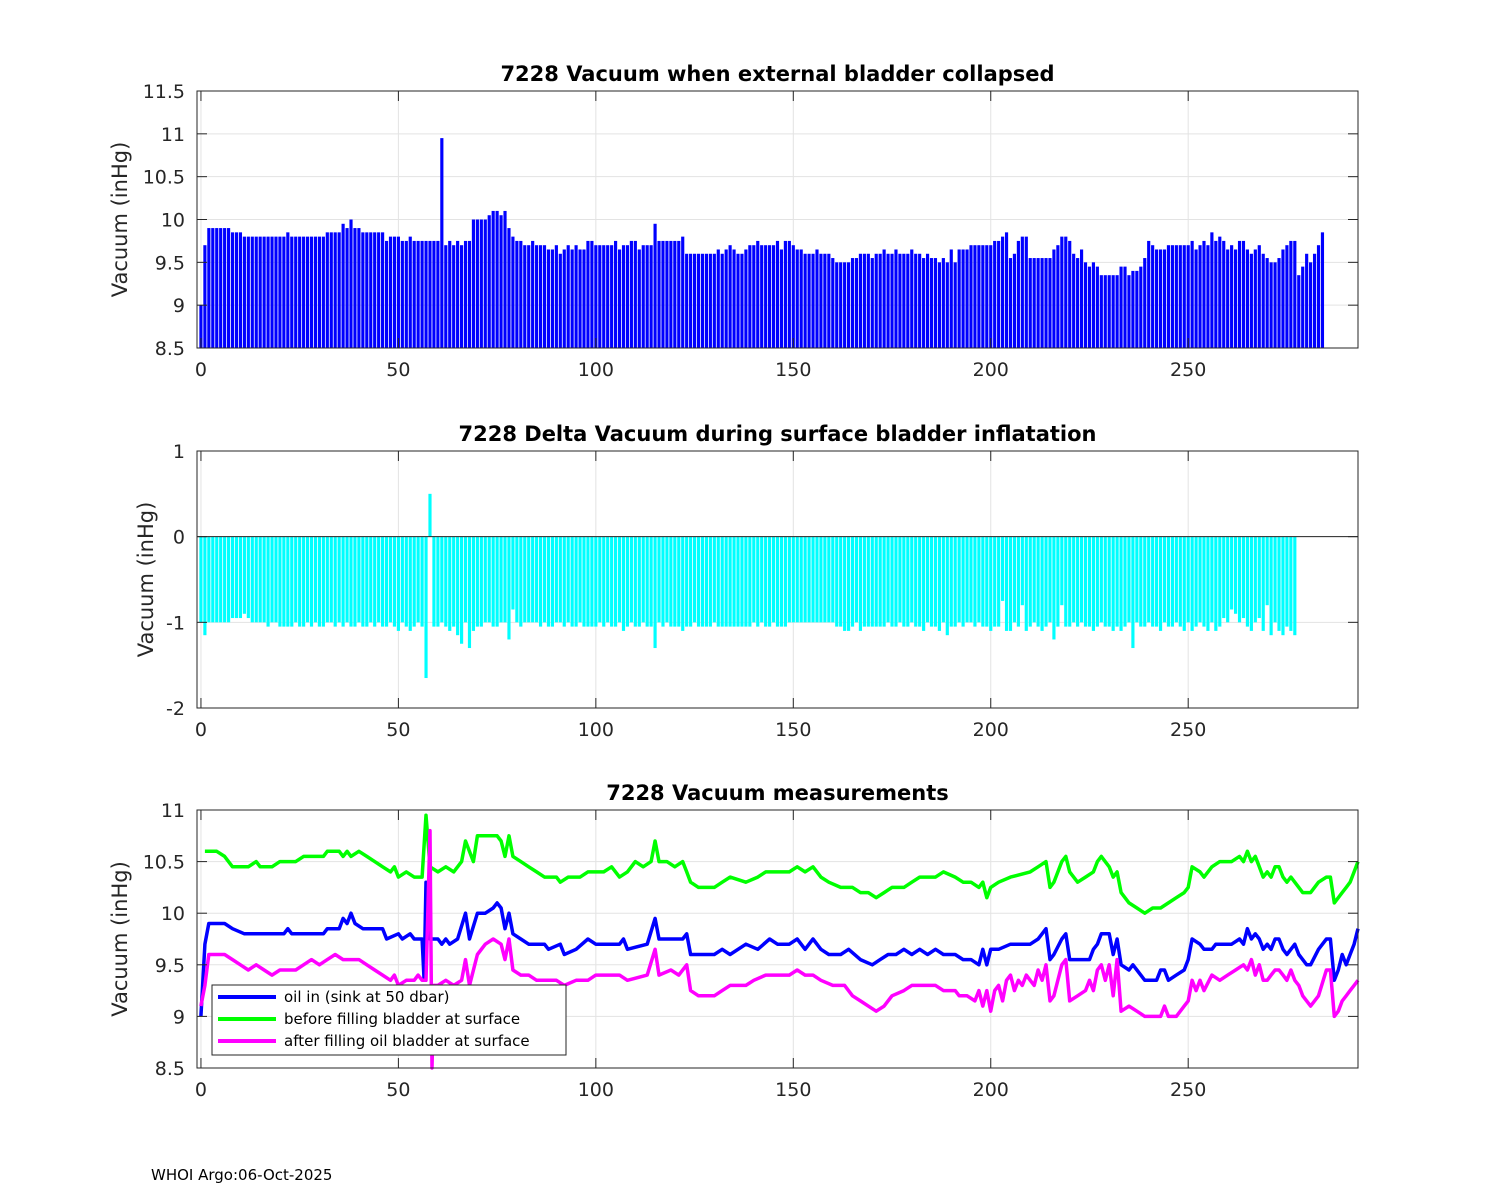  Describe the element at coordinates (164, 178) in the screenshot. I see `y-tick-label: 10.5` at that location.